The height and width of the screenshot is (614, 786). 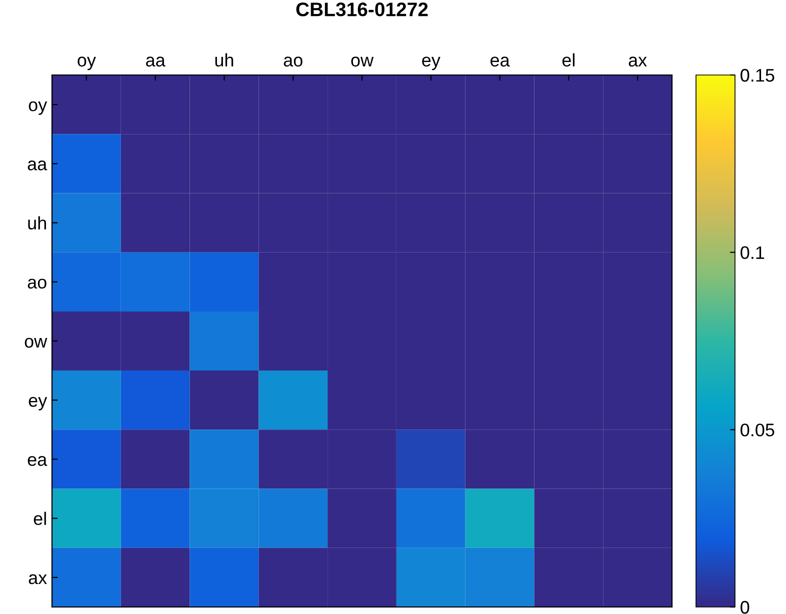 What do you see at coordinates (362, 61) in the screenshot?
I see `x-tick-label: ow` at bounding box center [362, 61].